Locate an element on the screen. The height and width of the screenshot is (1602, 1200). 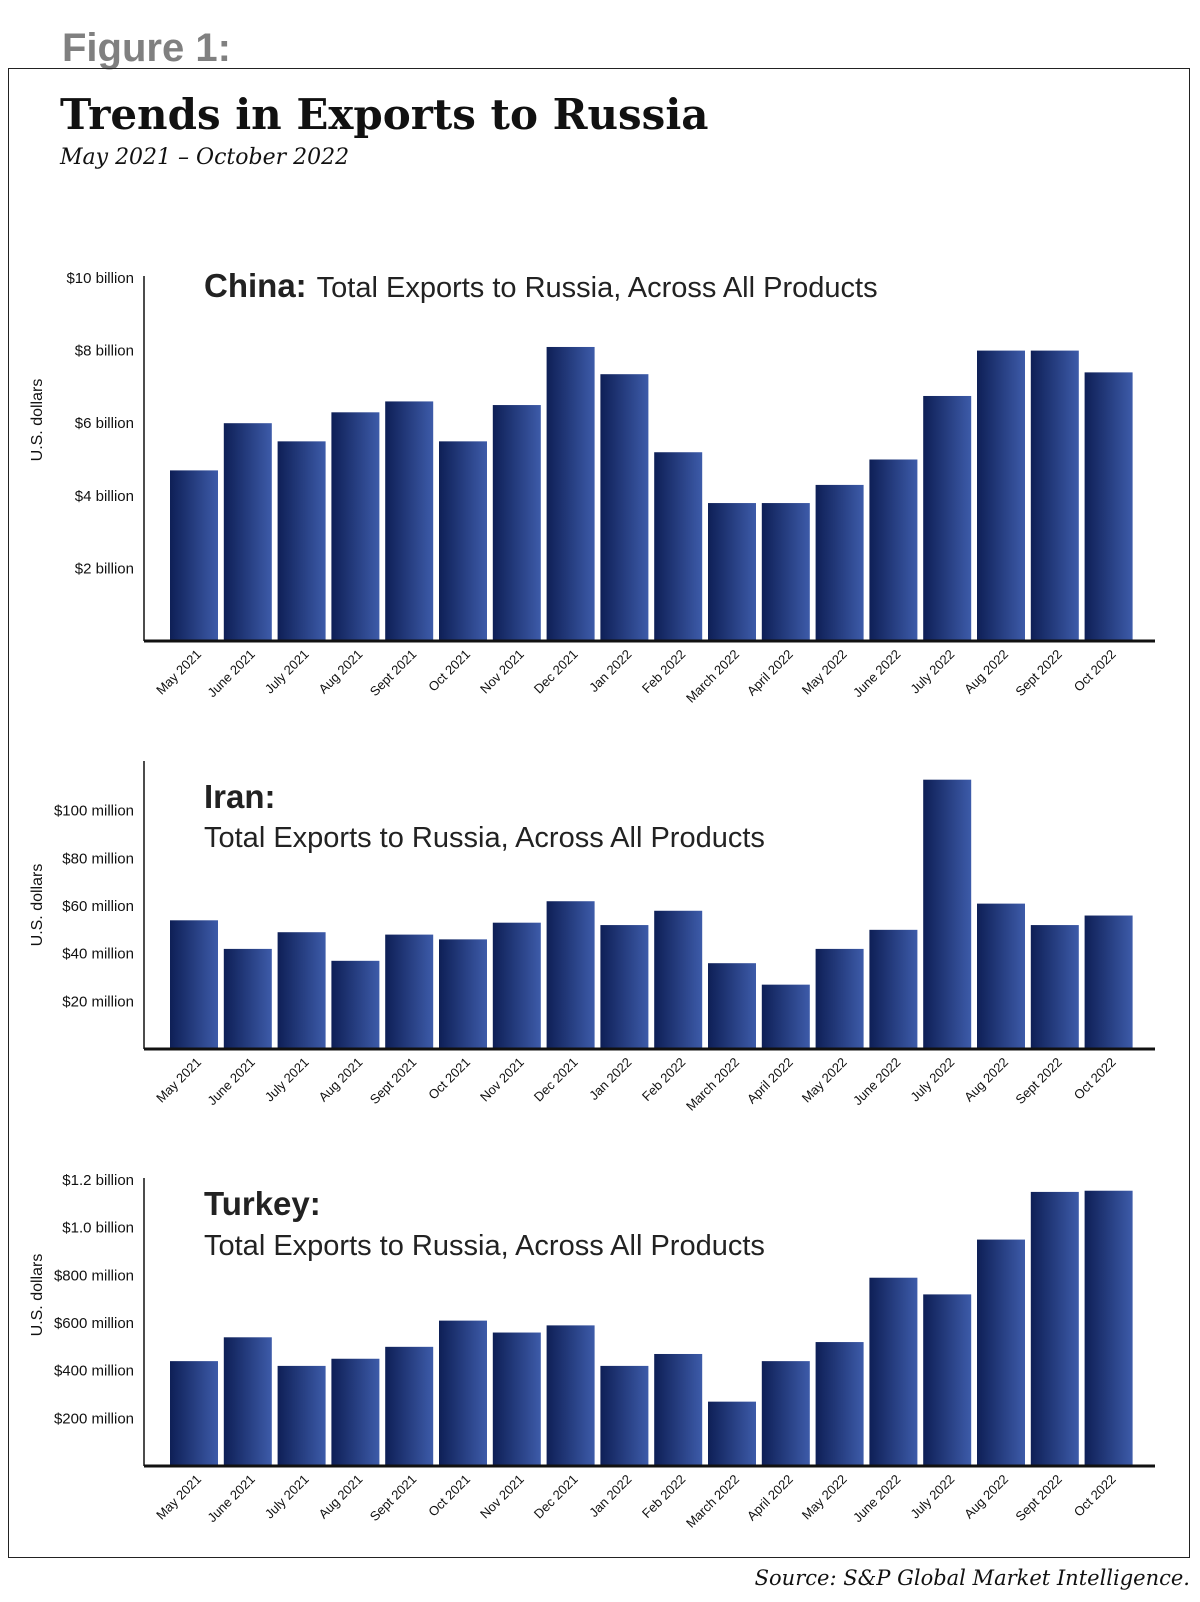
chart-1-x-tick-label-0: May 2021 is located at coordinates (178, 1080).